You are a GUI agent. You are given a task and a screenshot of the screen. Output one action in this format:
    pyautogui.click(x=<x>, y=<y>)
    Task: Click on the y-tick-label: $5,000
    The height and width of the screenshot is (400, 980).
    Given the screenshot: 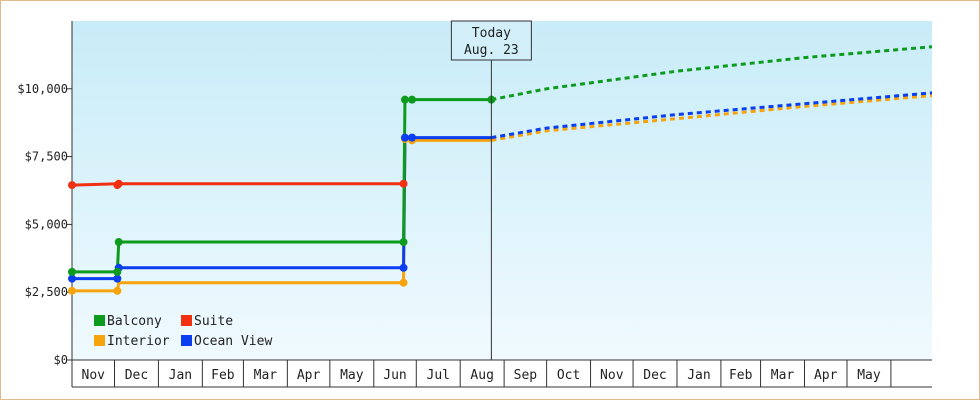 What is the action you would take?
    pyautogui.click(x=46, y=224)
    